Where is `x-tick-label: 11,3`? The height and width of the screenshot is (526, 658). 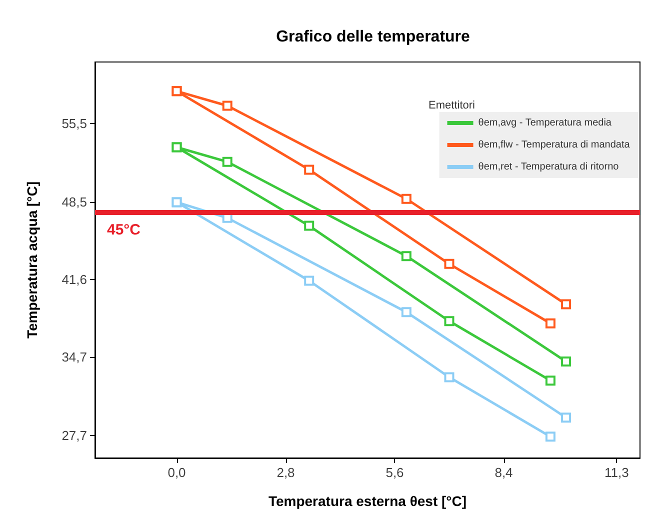
x-tick-label: 11,3 is located at coordinates (616, 472).